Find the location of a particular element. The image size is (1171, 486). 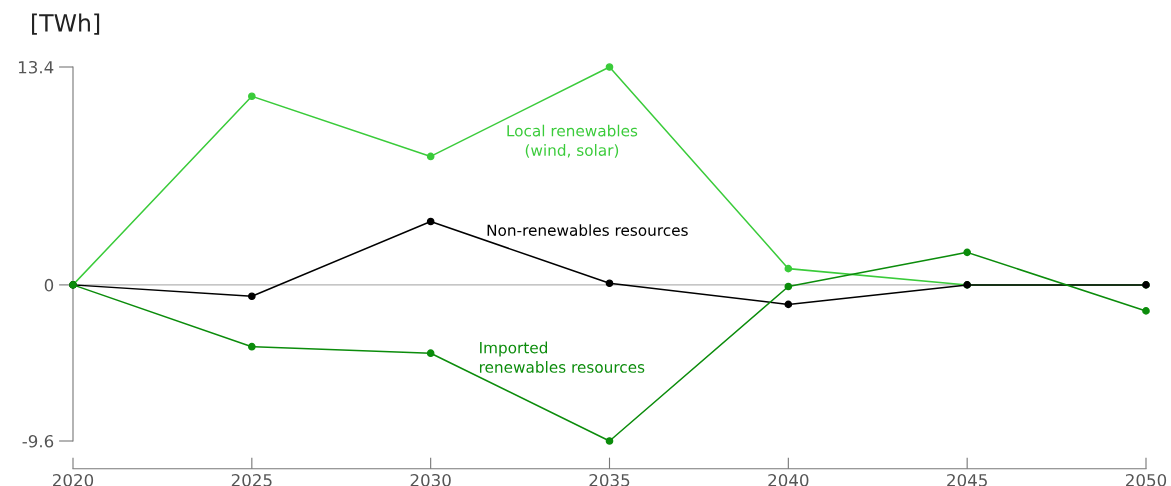

series-label: Non-renewables resources is located at coordinates (587, 230).